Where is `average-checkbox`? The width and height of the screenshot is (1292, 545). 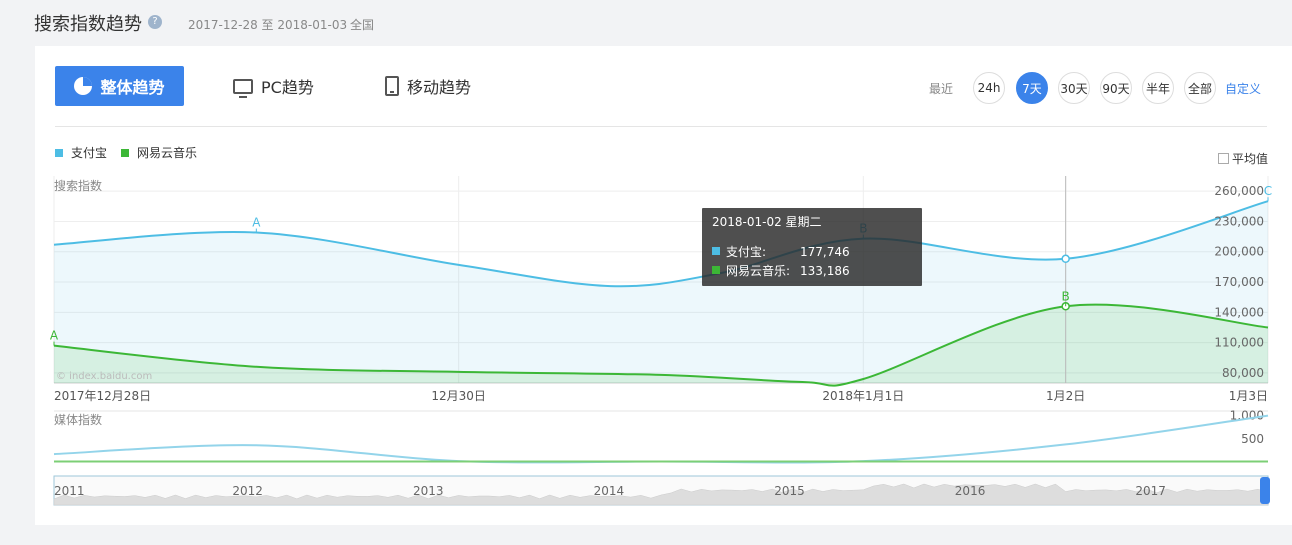
average-checkbox is located at coordinates (1223, 158).